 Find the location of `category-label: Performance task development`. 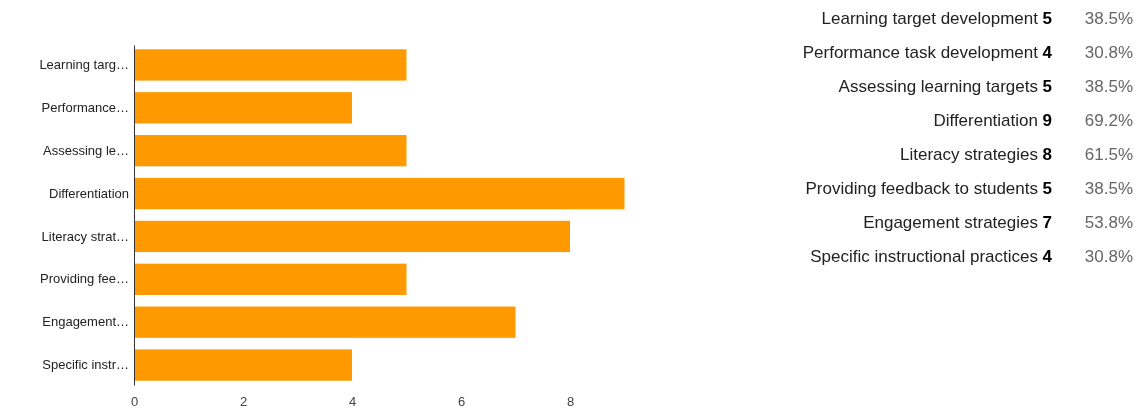

category-label: Performance task development is located at coordinates (920, 52).